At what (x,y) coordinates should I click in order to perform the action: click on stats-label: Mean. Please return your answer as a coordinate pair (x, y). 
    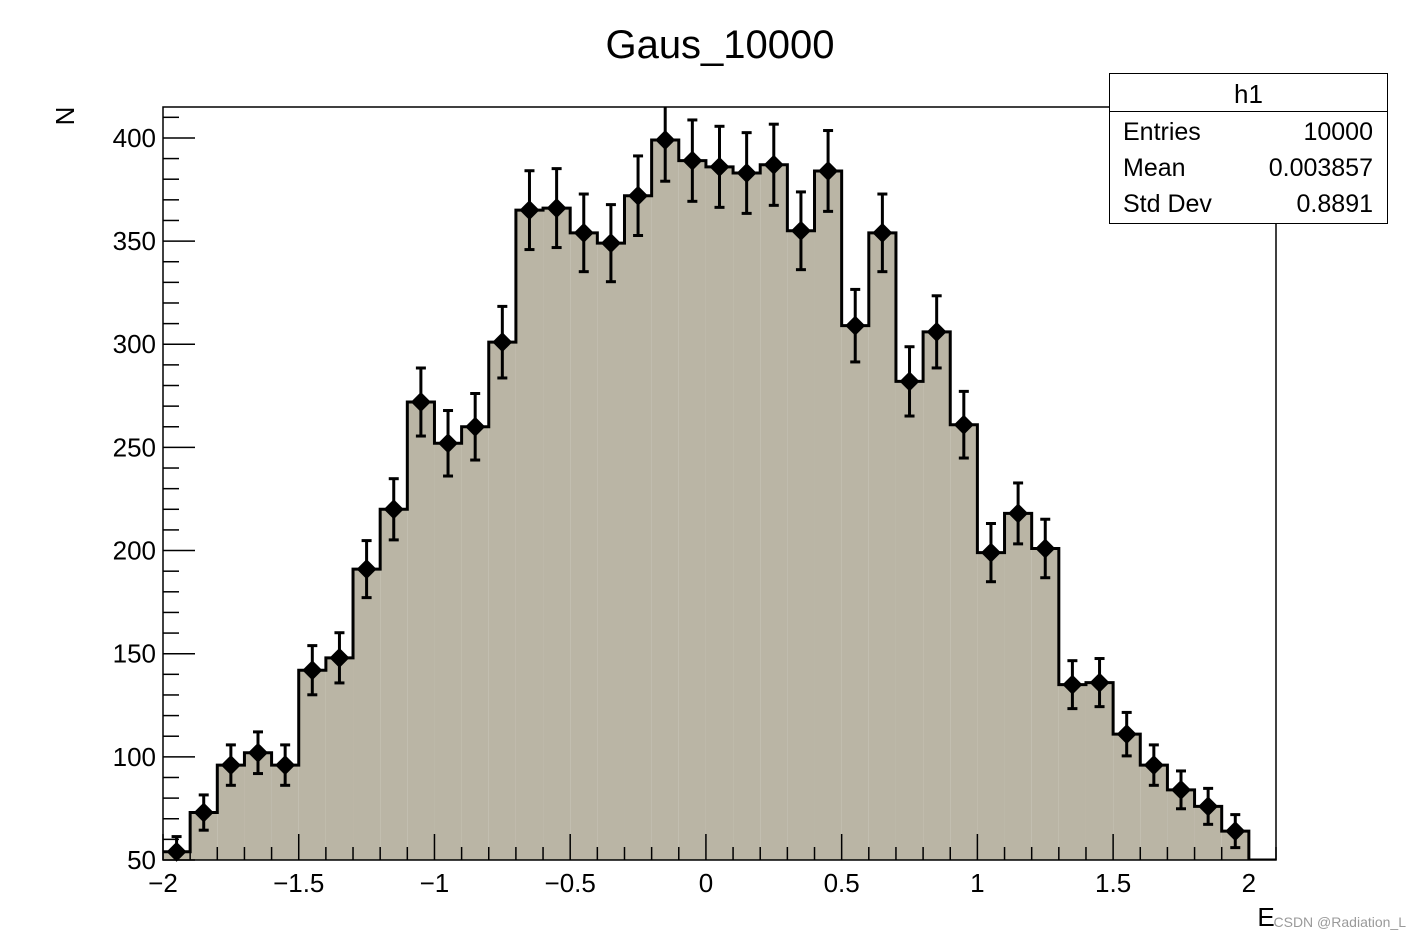
    Looking at the image, I should click on (1154, 168).